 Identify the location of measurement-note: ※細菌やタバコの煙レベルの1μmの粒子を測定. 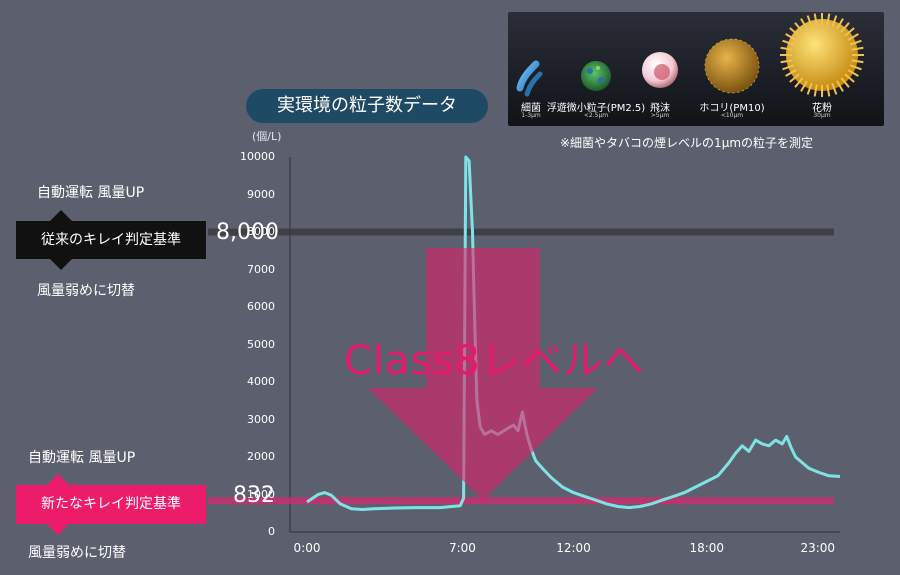
(687, 143).